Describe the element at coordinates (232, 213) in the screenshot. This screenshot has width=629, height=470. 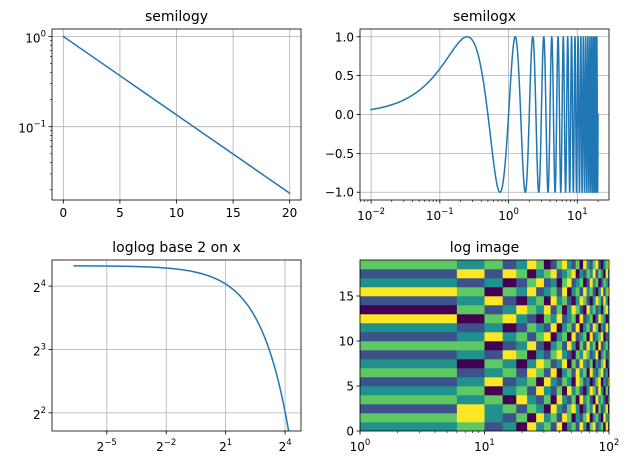
I see `tick-label-x: 15` at that location.